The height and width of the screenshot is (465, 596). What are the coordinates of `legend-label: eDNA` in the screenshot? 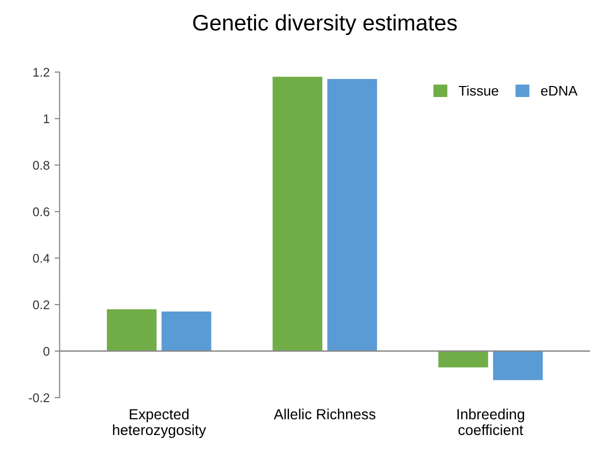 It's located at (559, 91).